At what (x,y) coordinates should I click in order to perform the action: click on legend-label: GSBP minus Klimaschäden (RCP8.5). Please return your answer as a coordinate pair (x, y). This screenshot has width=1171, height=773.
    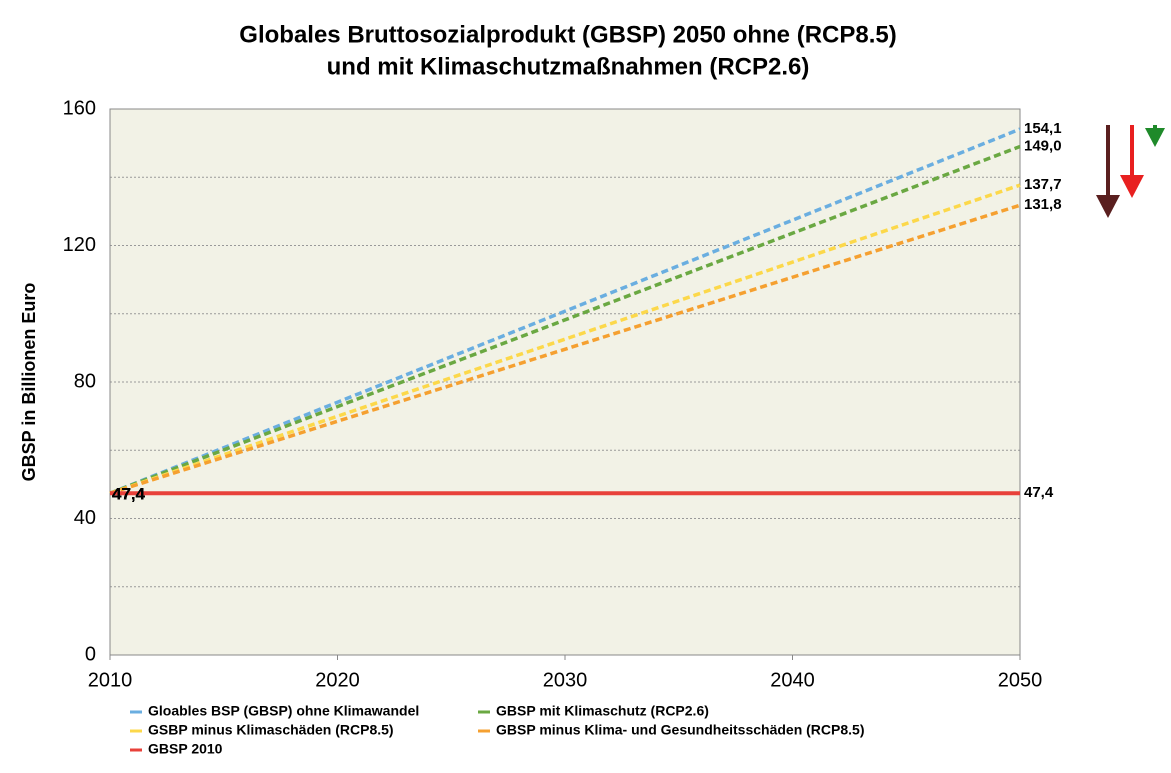
    Looking at the image, I should click on (271, 730).